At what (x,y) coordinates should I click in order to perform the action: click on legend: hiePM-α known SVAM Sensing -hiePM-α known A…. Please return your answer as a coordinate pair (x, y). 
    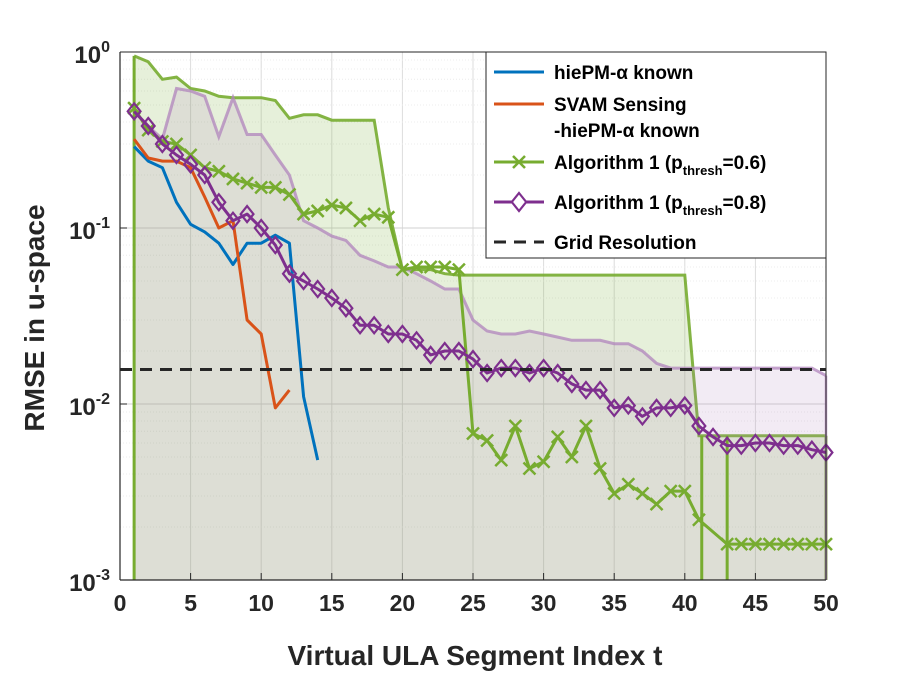
    Looking at the image, I should click on (656, 155).